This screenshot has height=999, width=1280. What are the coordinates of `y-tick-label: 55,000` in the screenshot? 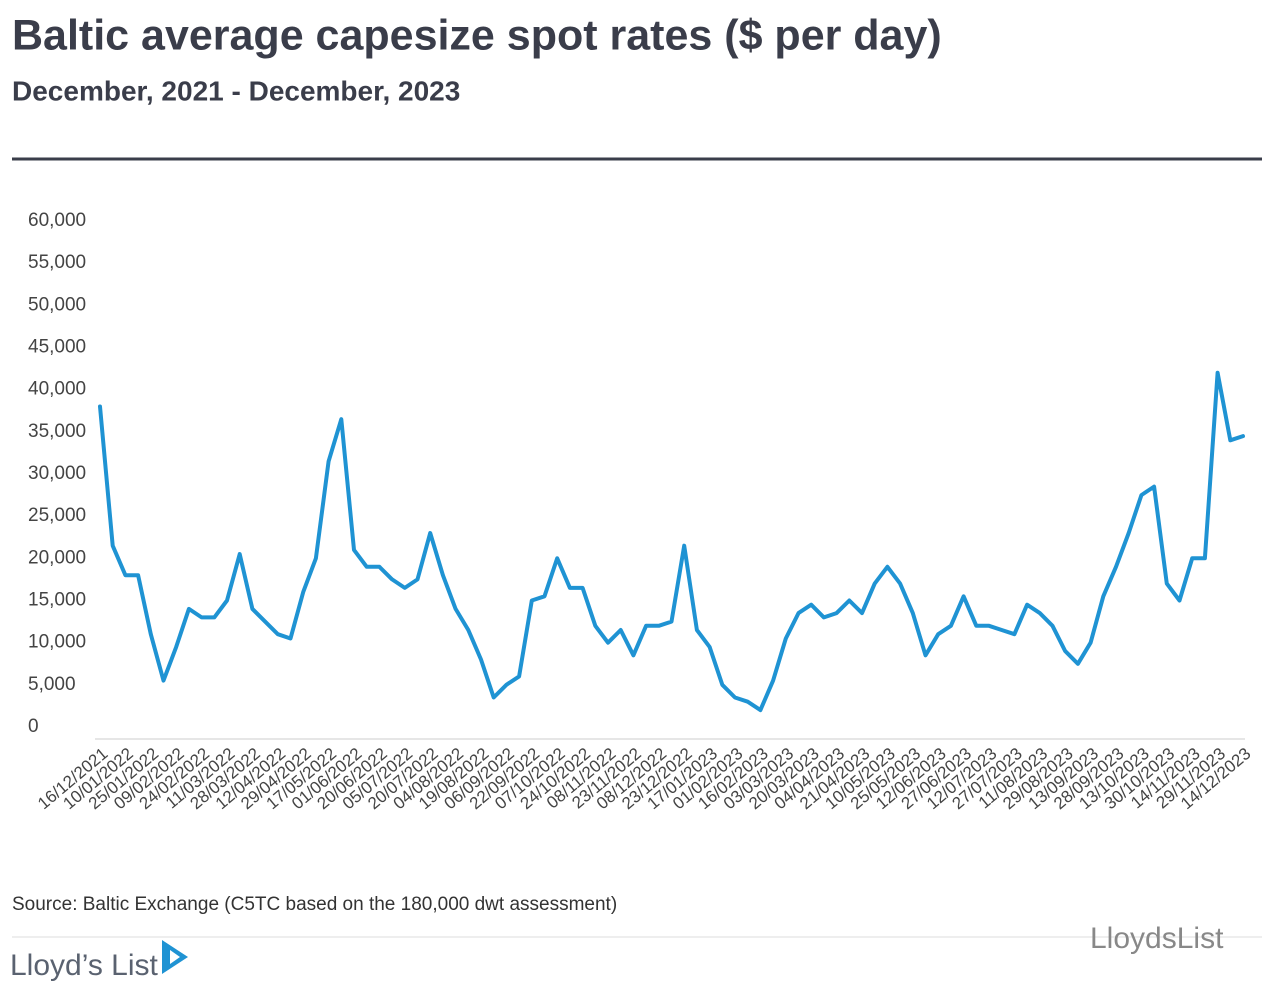 It's located at (57, 262).